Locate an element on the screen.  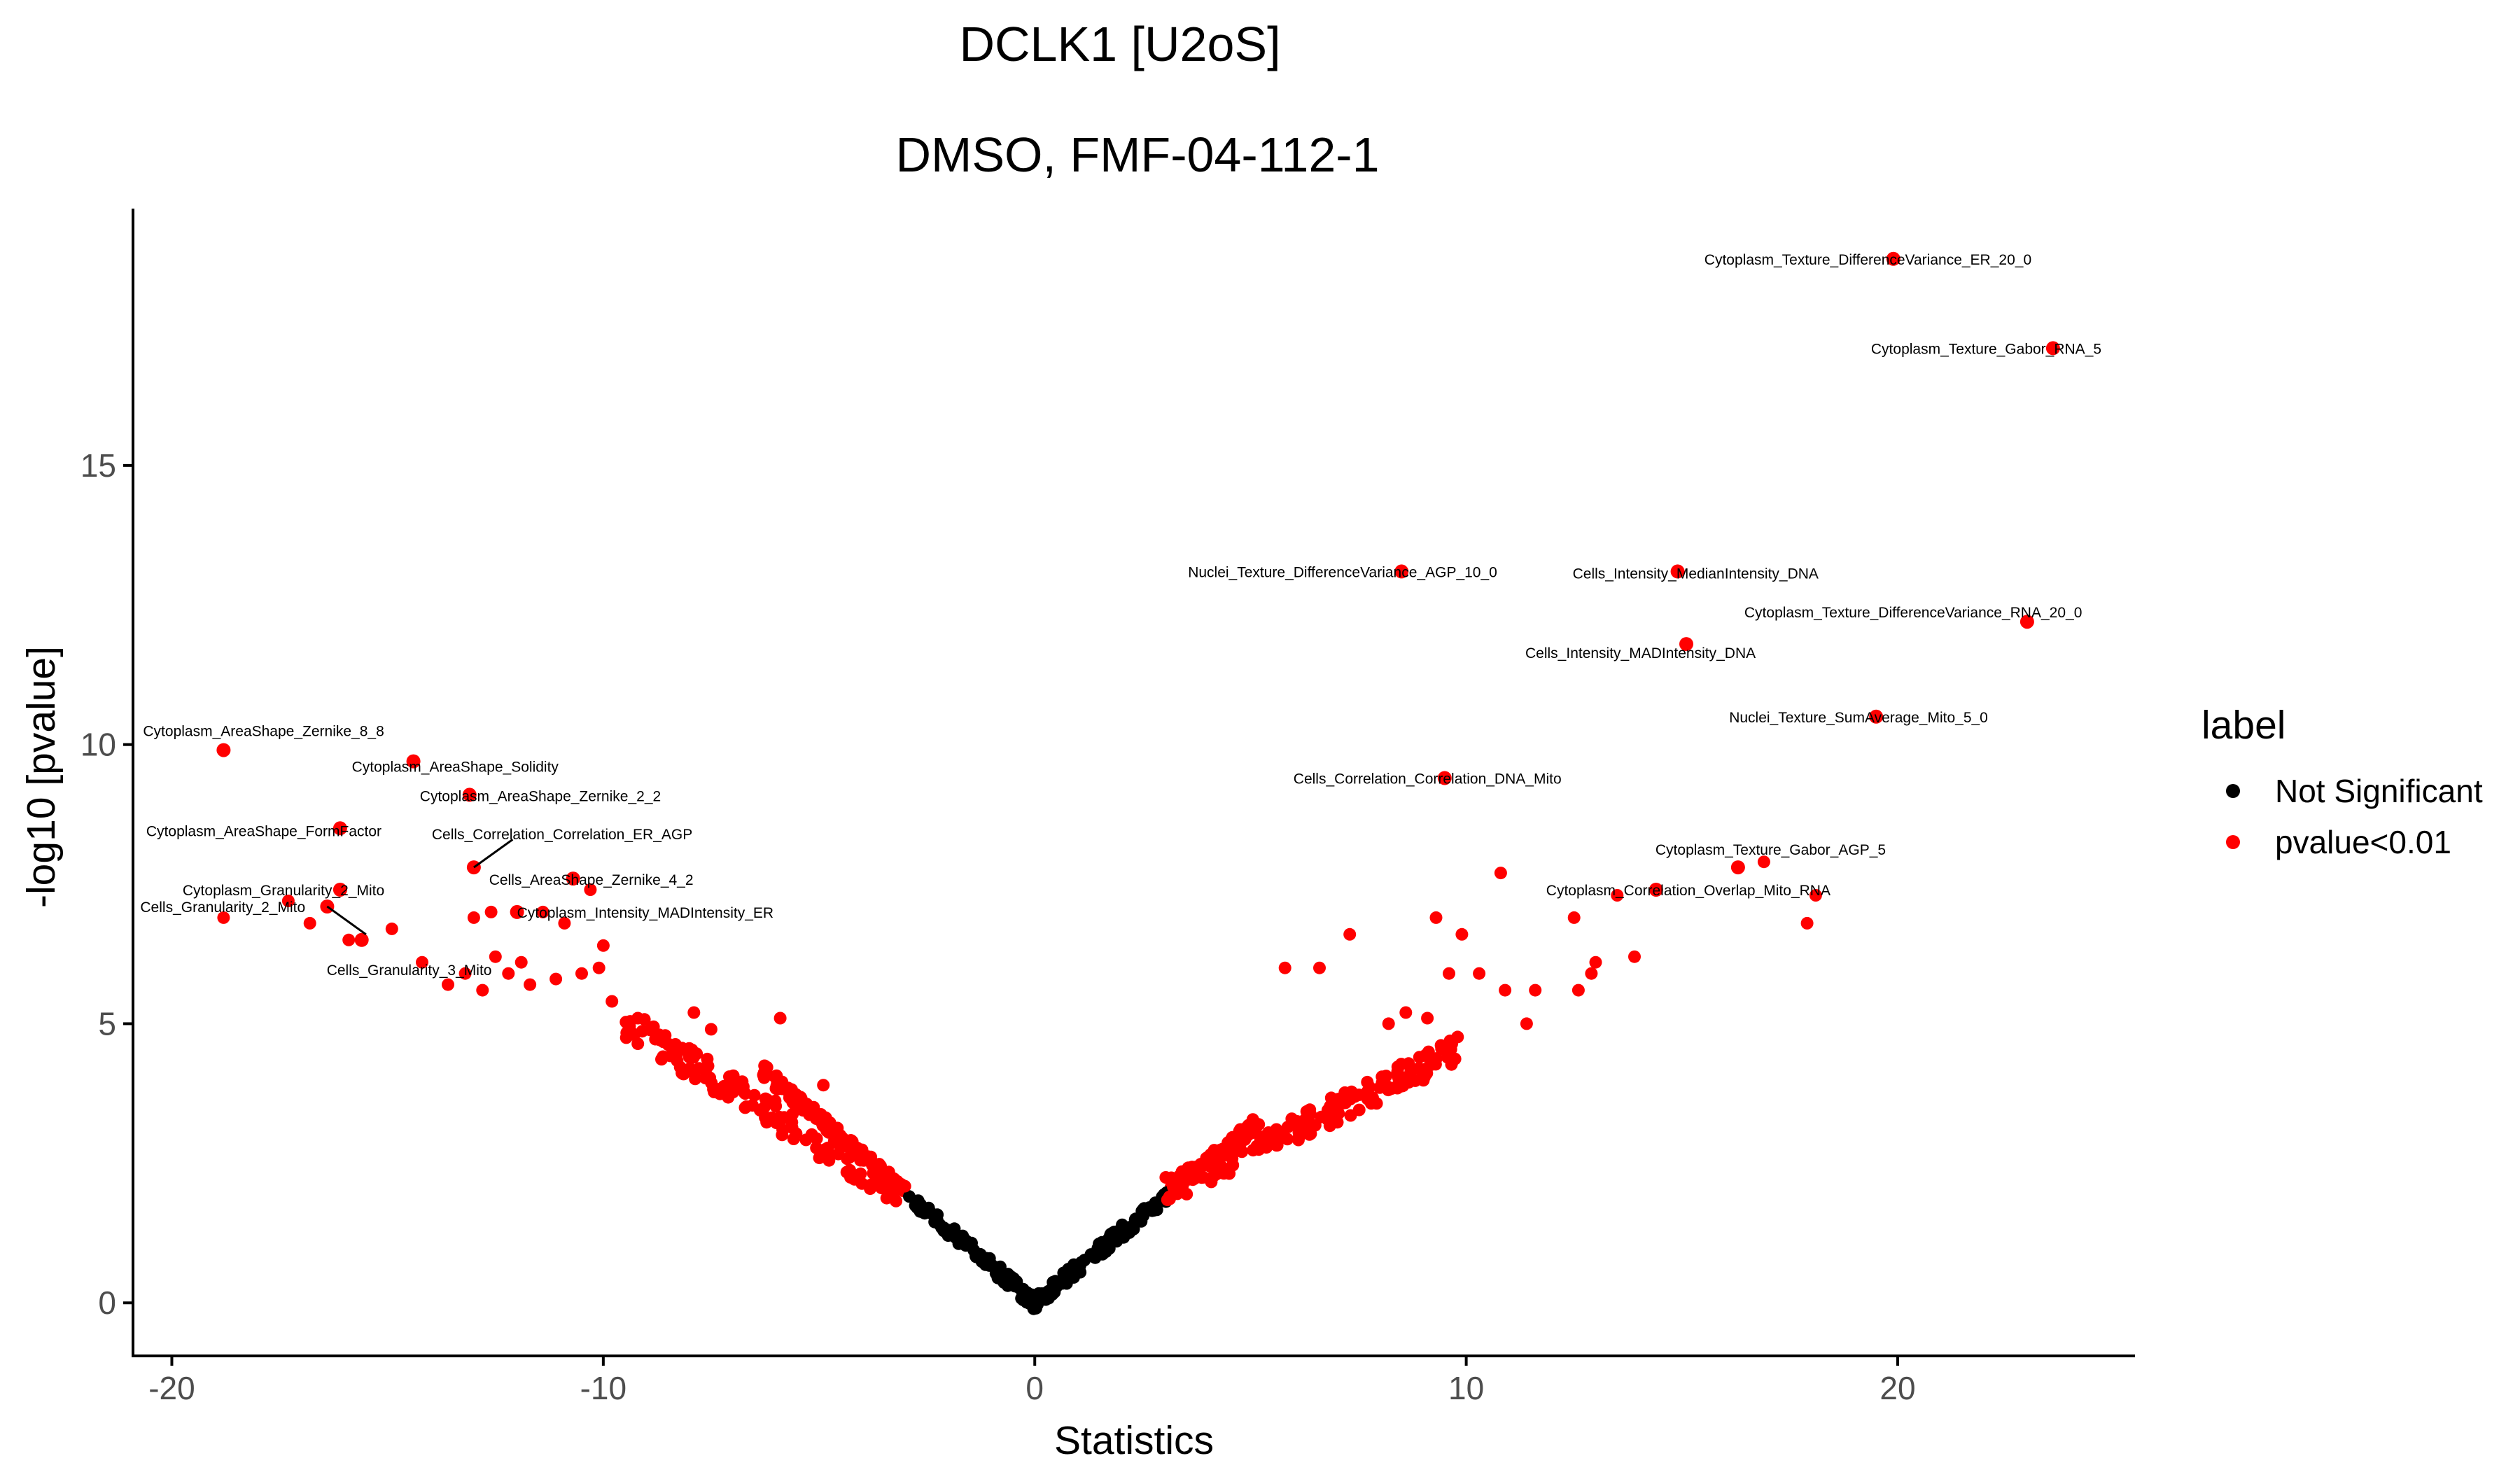
legend-title: label is located at coordinates (2244, 725).